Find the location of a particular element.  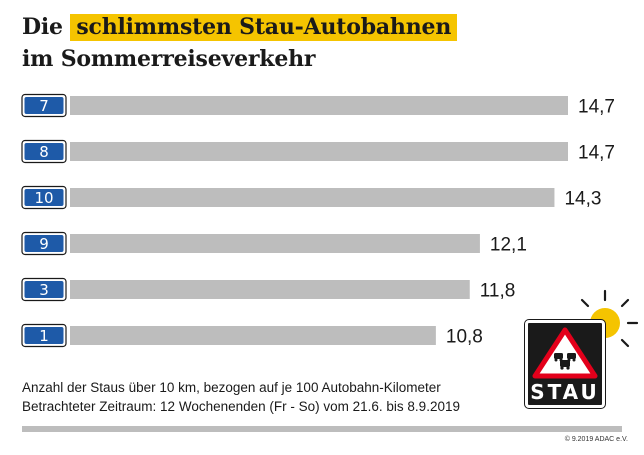

category-label: 7 is located at coordinates (44, 106).